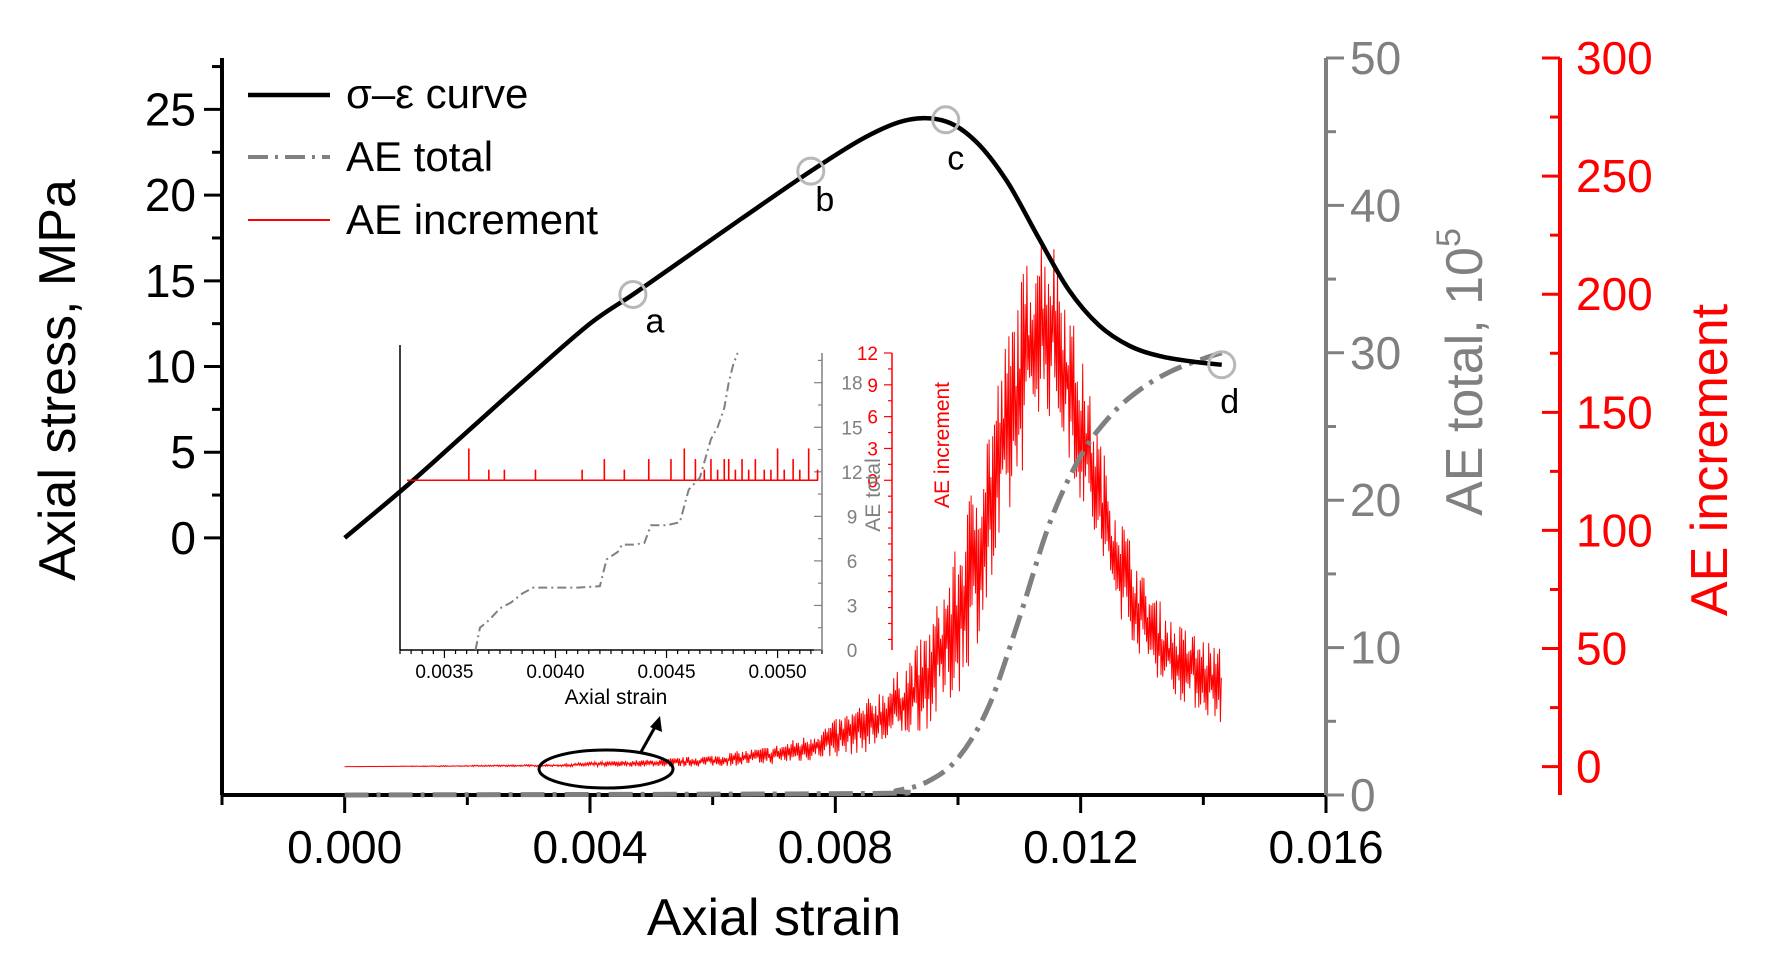  What do you see at coordinates (872, 449) in the screenshot?
I see `inset-increment-tick-label: 3` at bounding box center [872, 449].